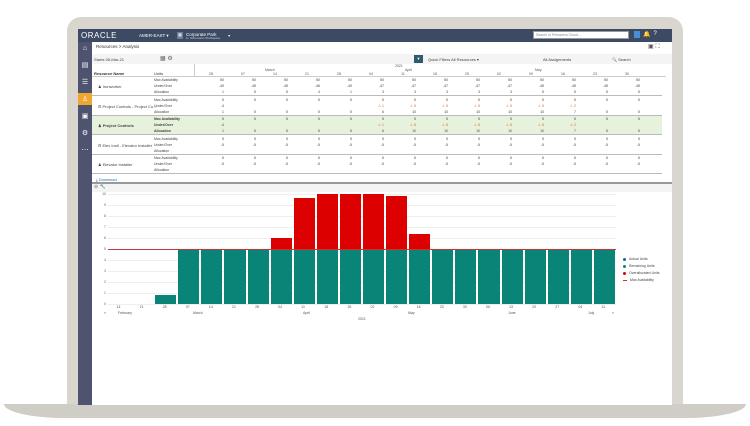  What do you see at coordinates (647, 35) in the screenshot?
I see `notifications-icon: 🔔` at bounding box center [647, 35].